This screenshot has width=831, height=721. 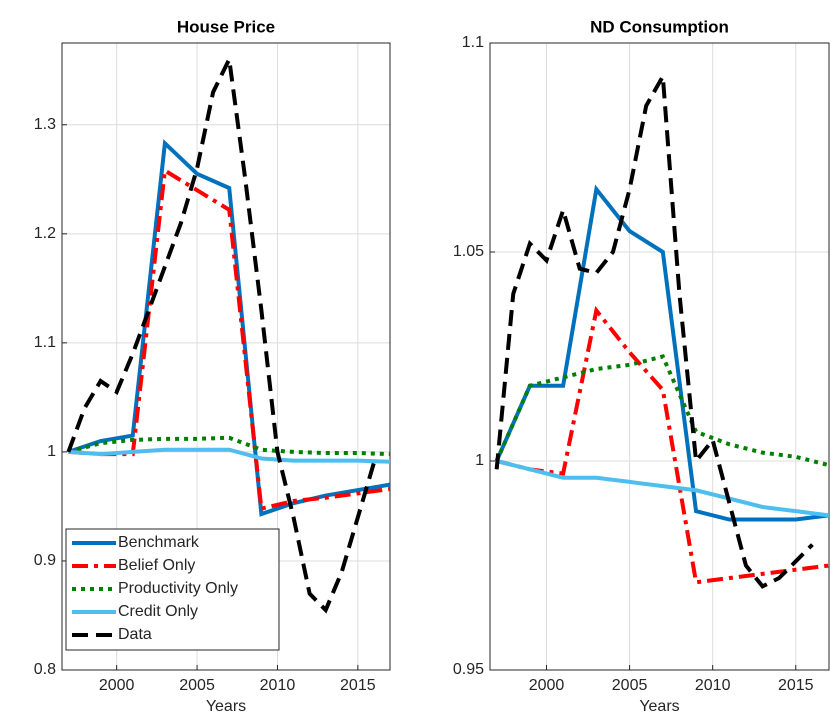 What do you see at coordinates (45, 124) in the screenshot?
I see `y-tick-label: 1.3` at bounding box center [45, 124].